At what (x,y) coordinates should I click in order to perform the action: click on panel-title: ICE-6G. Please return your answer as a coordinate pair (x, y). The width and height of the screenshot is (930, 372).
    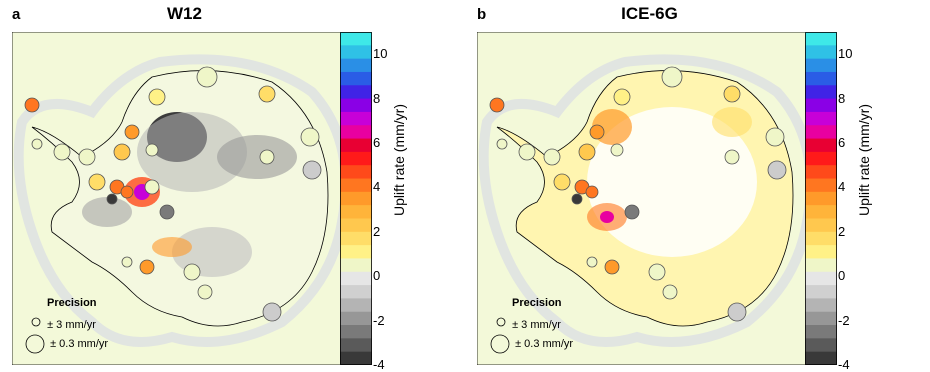
    Looking at the image, I should click on (649, 13).